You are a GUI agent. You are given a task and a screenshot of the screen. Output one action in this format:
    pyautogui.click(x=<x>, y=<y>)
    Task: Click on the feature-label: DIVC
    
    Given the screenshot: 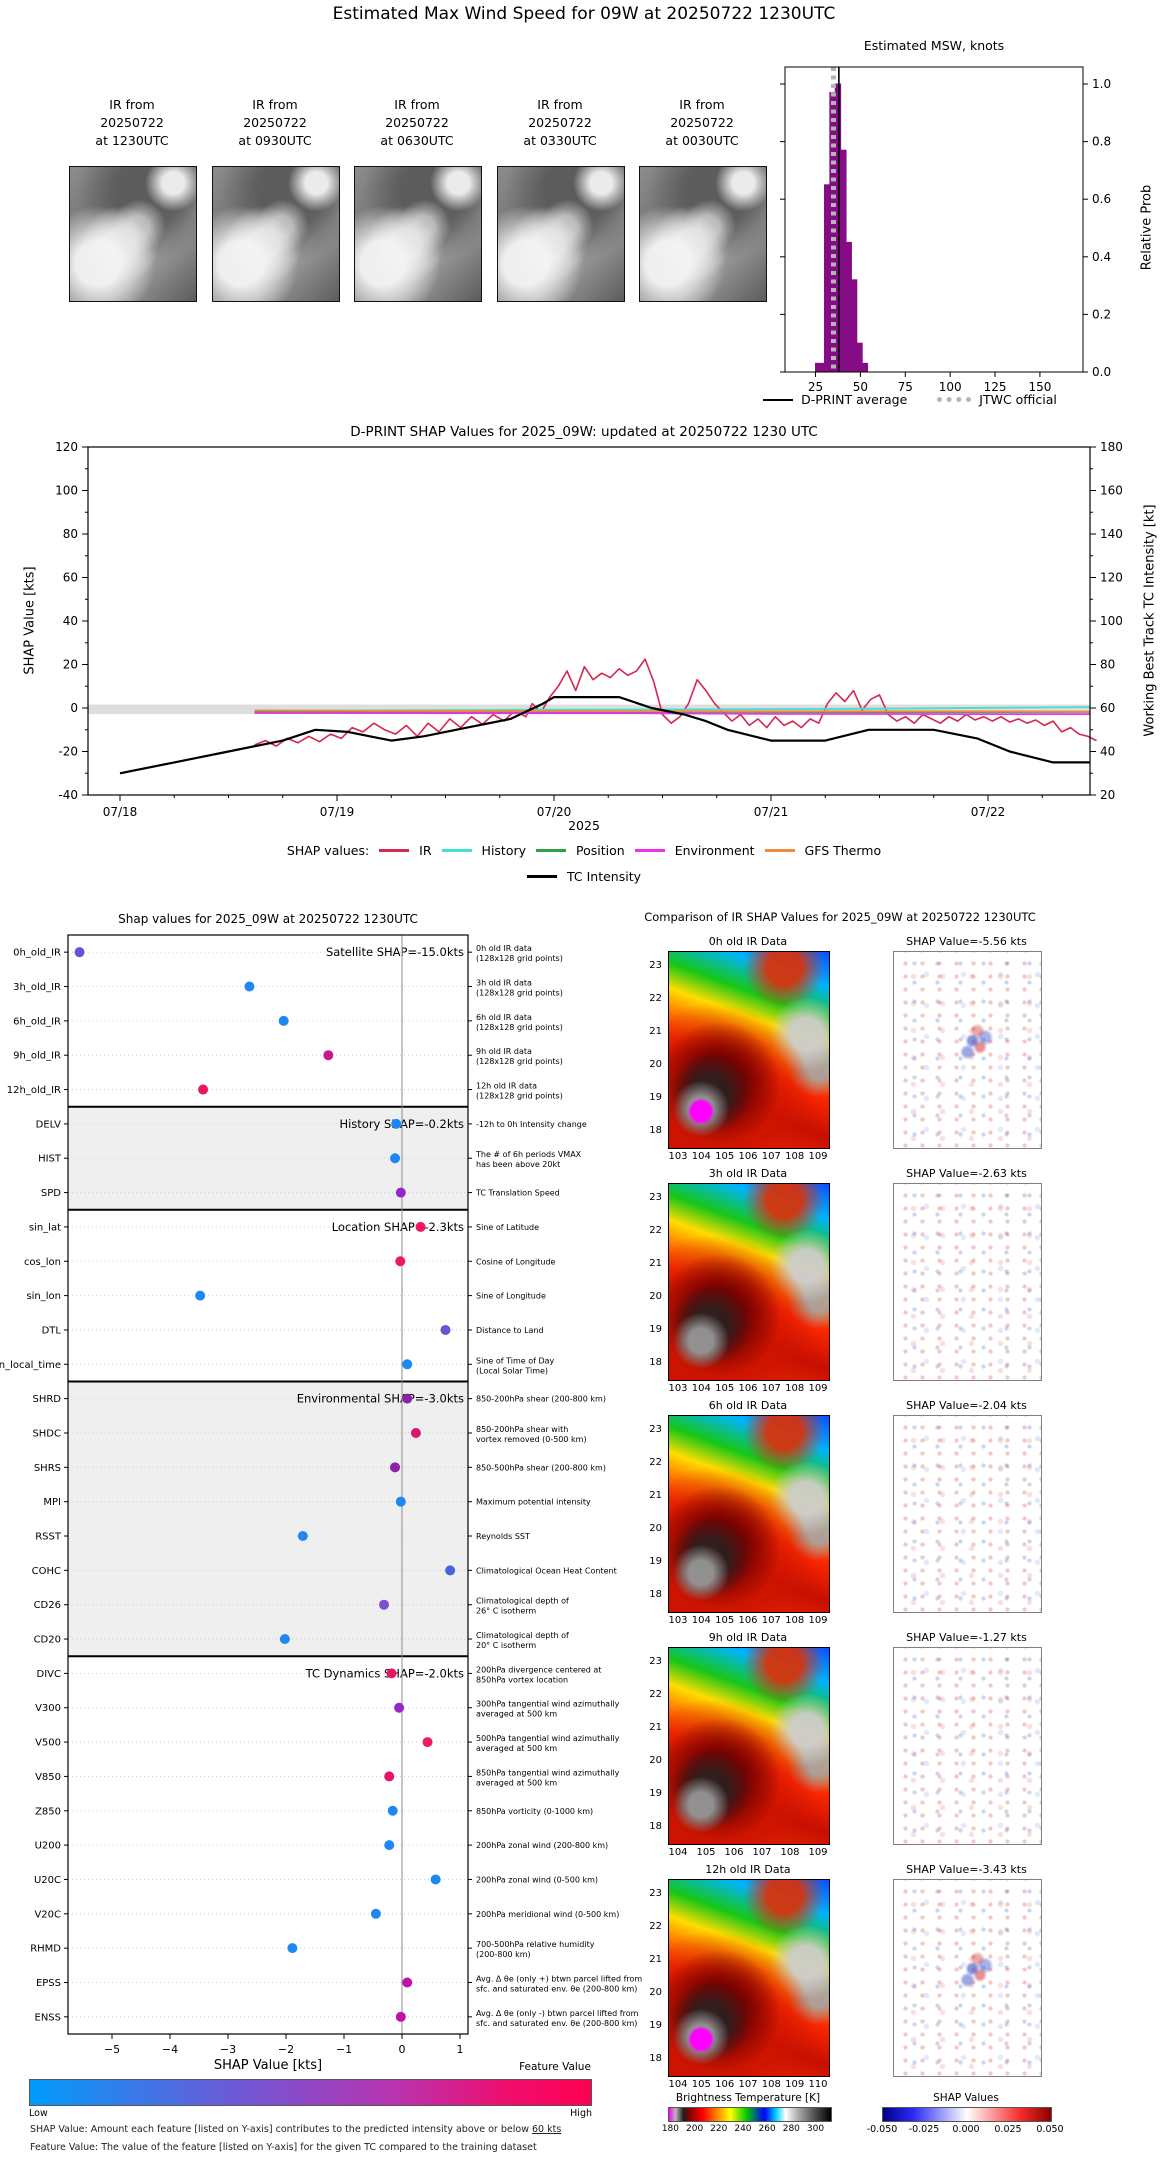 What is the action you would take?
    pyautogui.click(x=49, y=1674)
    